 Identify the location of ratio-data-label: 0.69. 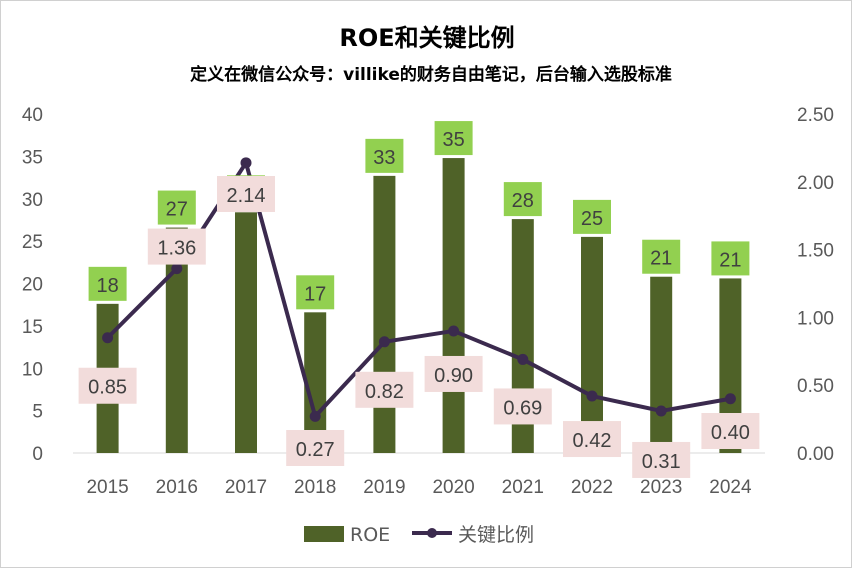
(522, 408).